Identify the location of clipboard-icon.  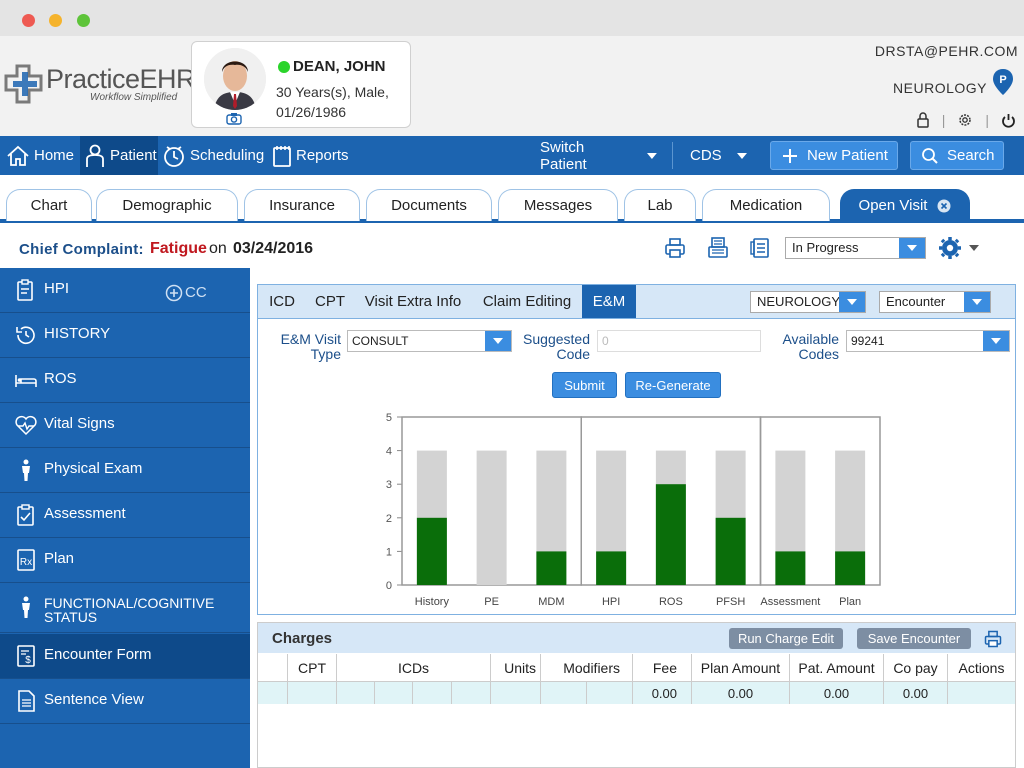
(25, 290).